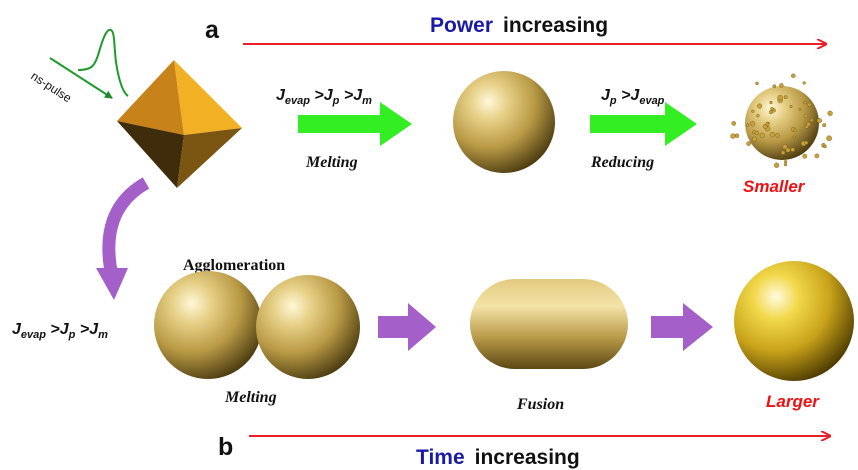 This screenshot has height=470, width=858. Describe the element at coordinates (250, 397) in the screenshot. I see `step-b-melting: Melting` at that location.